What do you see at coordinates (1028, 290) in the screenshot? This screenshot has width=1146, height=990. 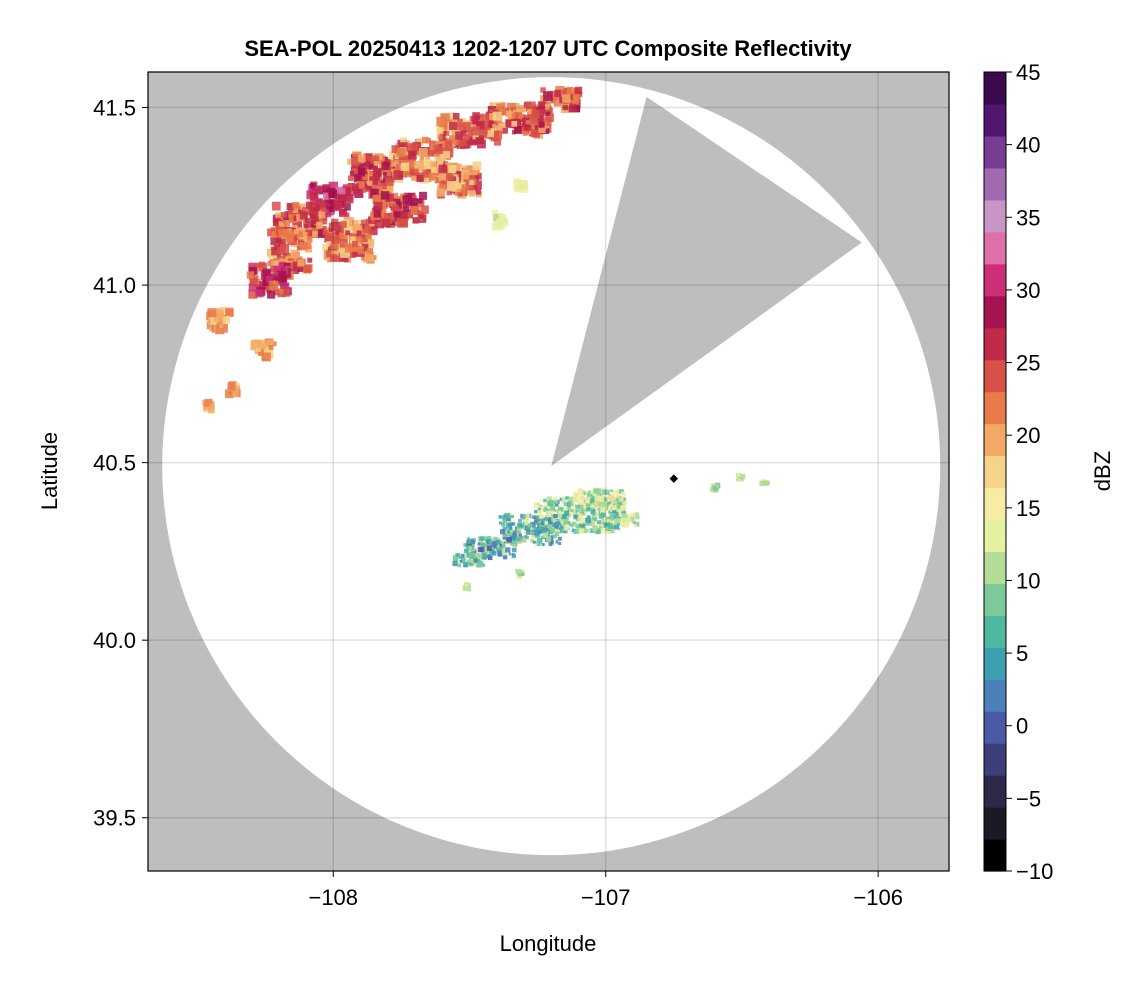 I see `colorbar-tick-label: 30` at bounding box center [1028, 290].